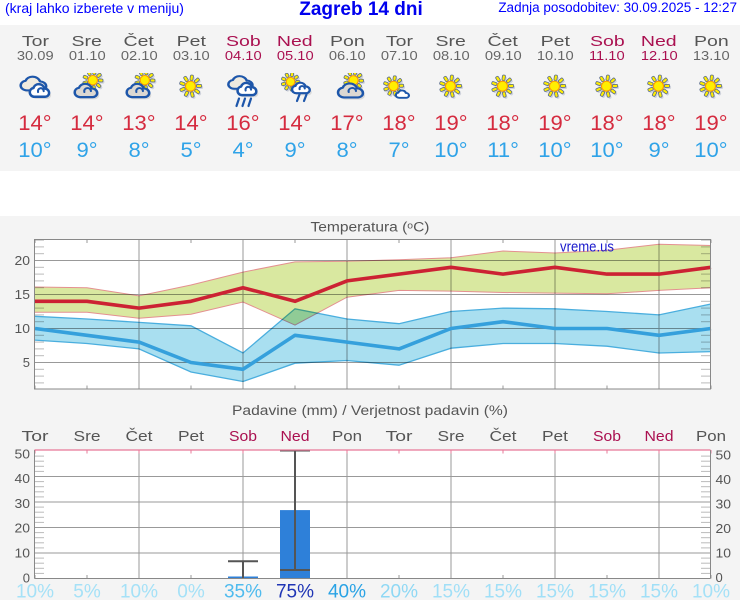  Describe the element at coordinates (587, 247) in the screenshot. I see `svg-text: vreme.us` at that location.